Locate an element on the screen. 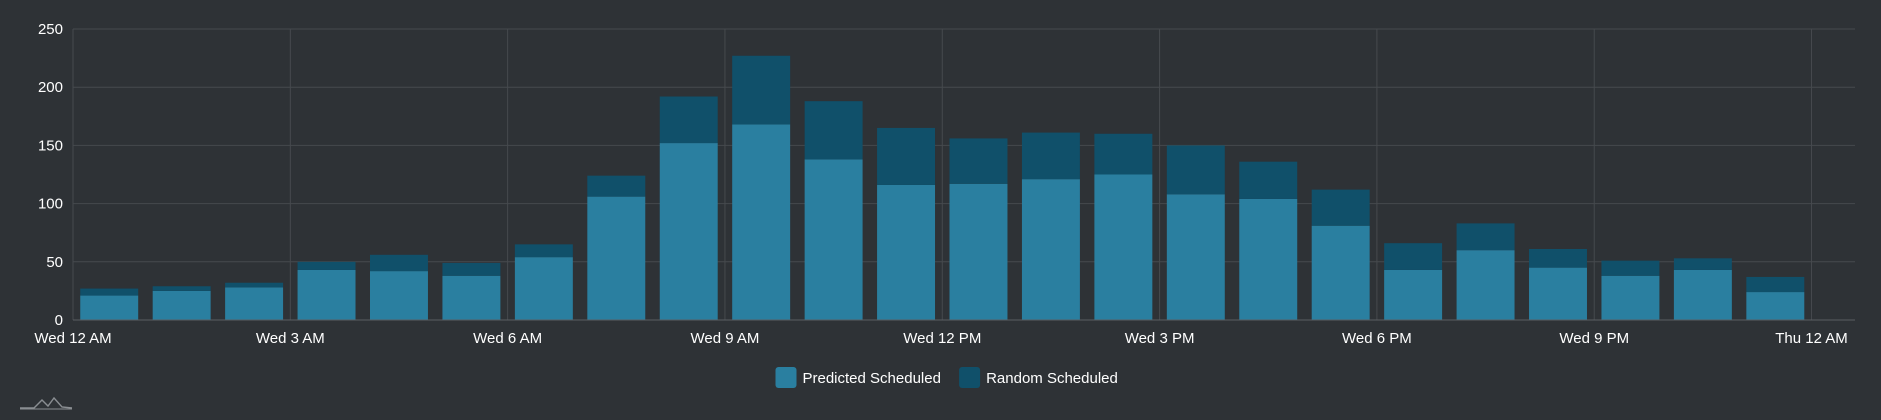 The height and width of the screenshot is (420, 1881). y-tick-label: 150 is located at coordinates (50, 145).